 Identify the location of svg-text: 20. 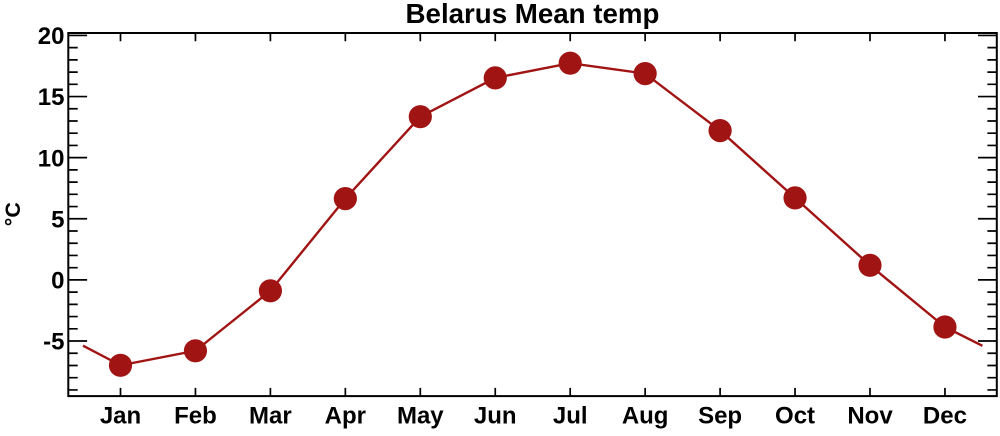
(51, 36).